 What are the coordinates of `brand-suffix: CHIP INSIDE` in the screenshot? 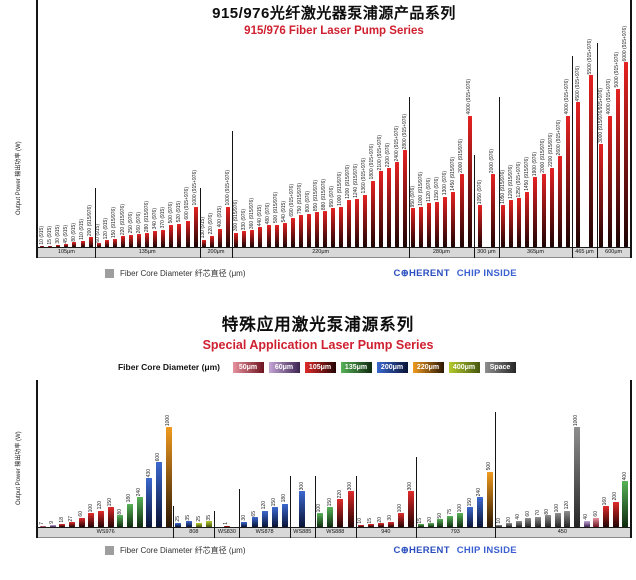 It's located at (486, 273).